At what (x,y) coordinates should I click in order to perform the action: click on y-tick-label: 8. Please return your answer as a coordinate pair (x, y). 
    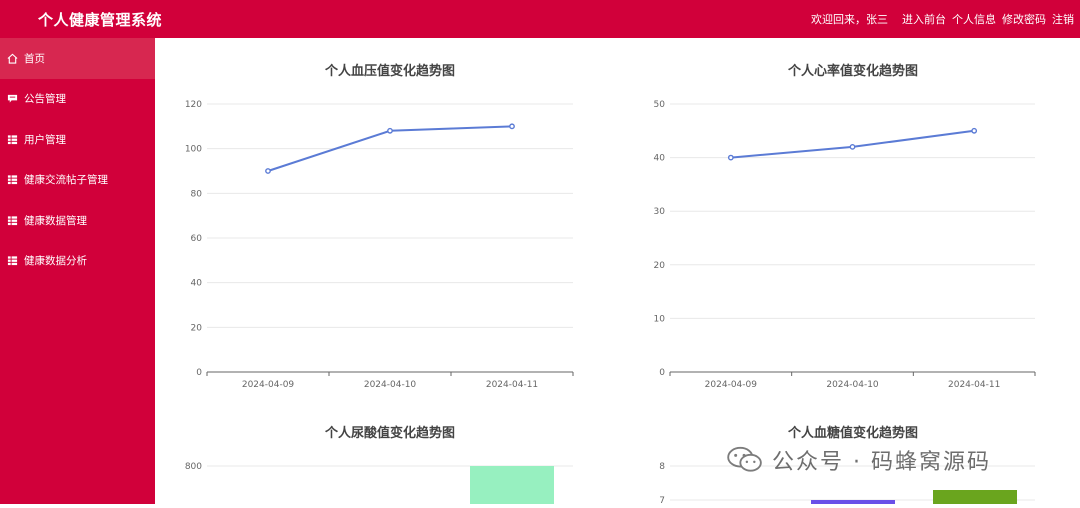
    Looking at the image, I should click on (662, 467).